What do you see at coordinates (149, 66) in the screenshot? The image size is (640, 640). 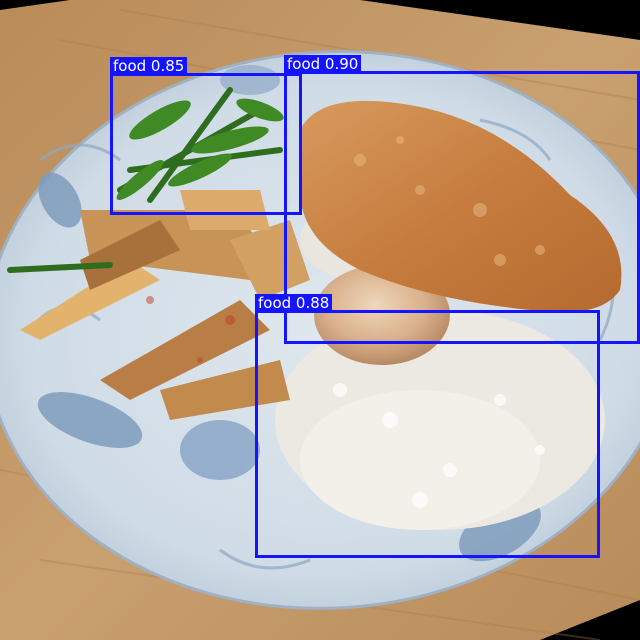 I see `detection-label-1: food 0.85` at bounding box center [149, 66].